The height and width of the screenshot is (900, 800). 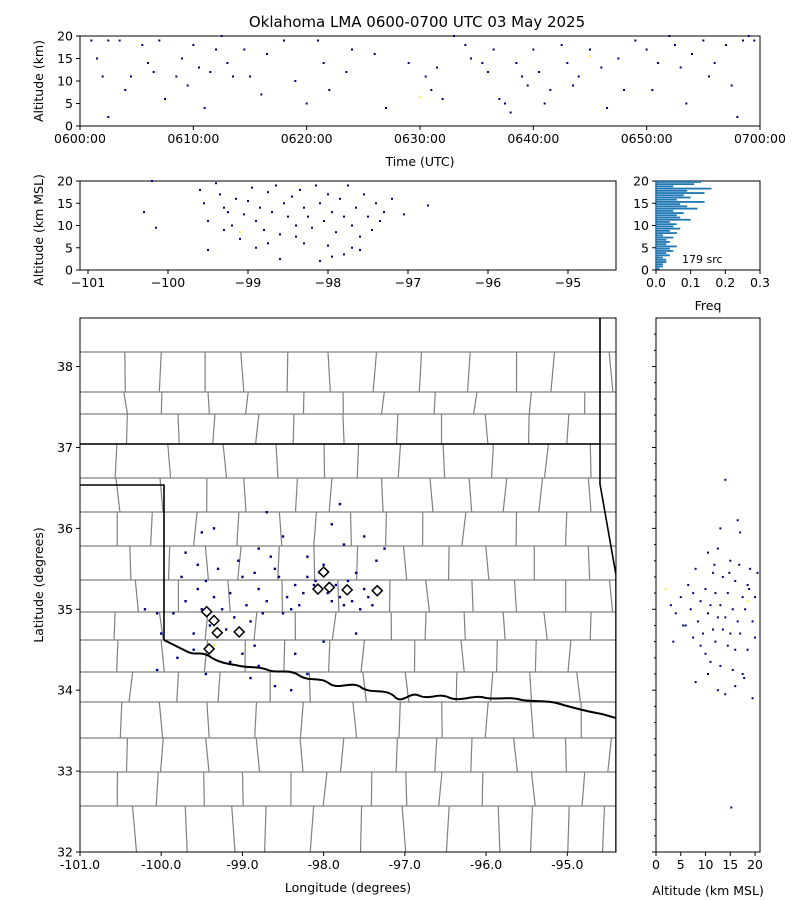 I want to click on y-tick-label: 37, so click(x=65, y=447).